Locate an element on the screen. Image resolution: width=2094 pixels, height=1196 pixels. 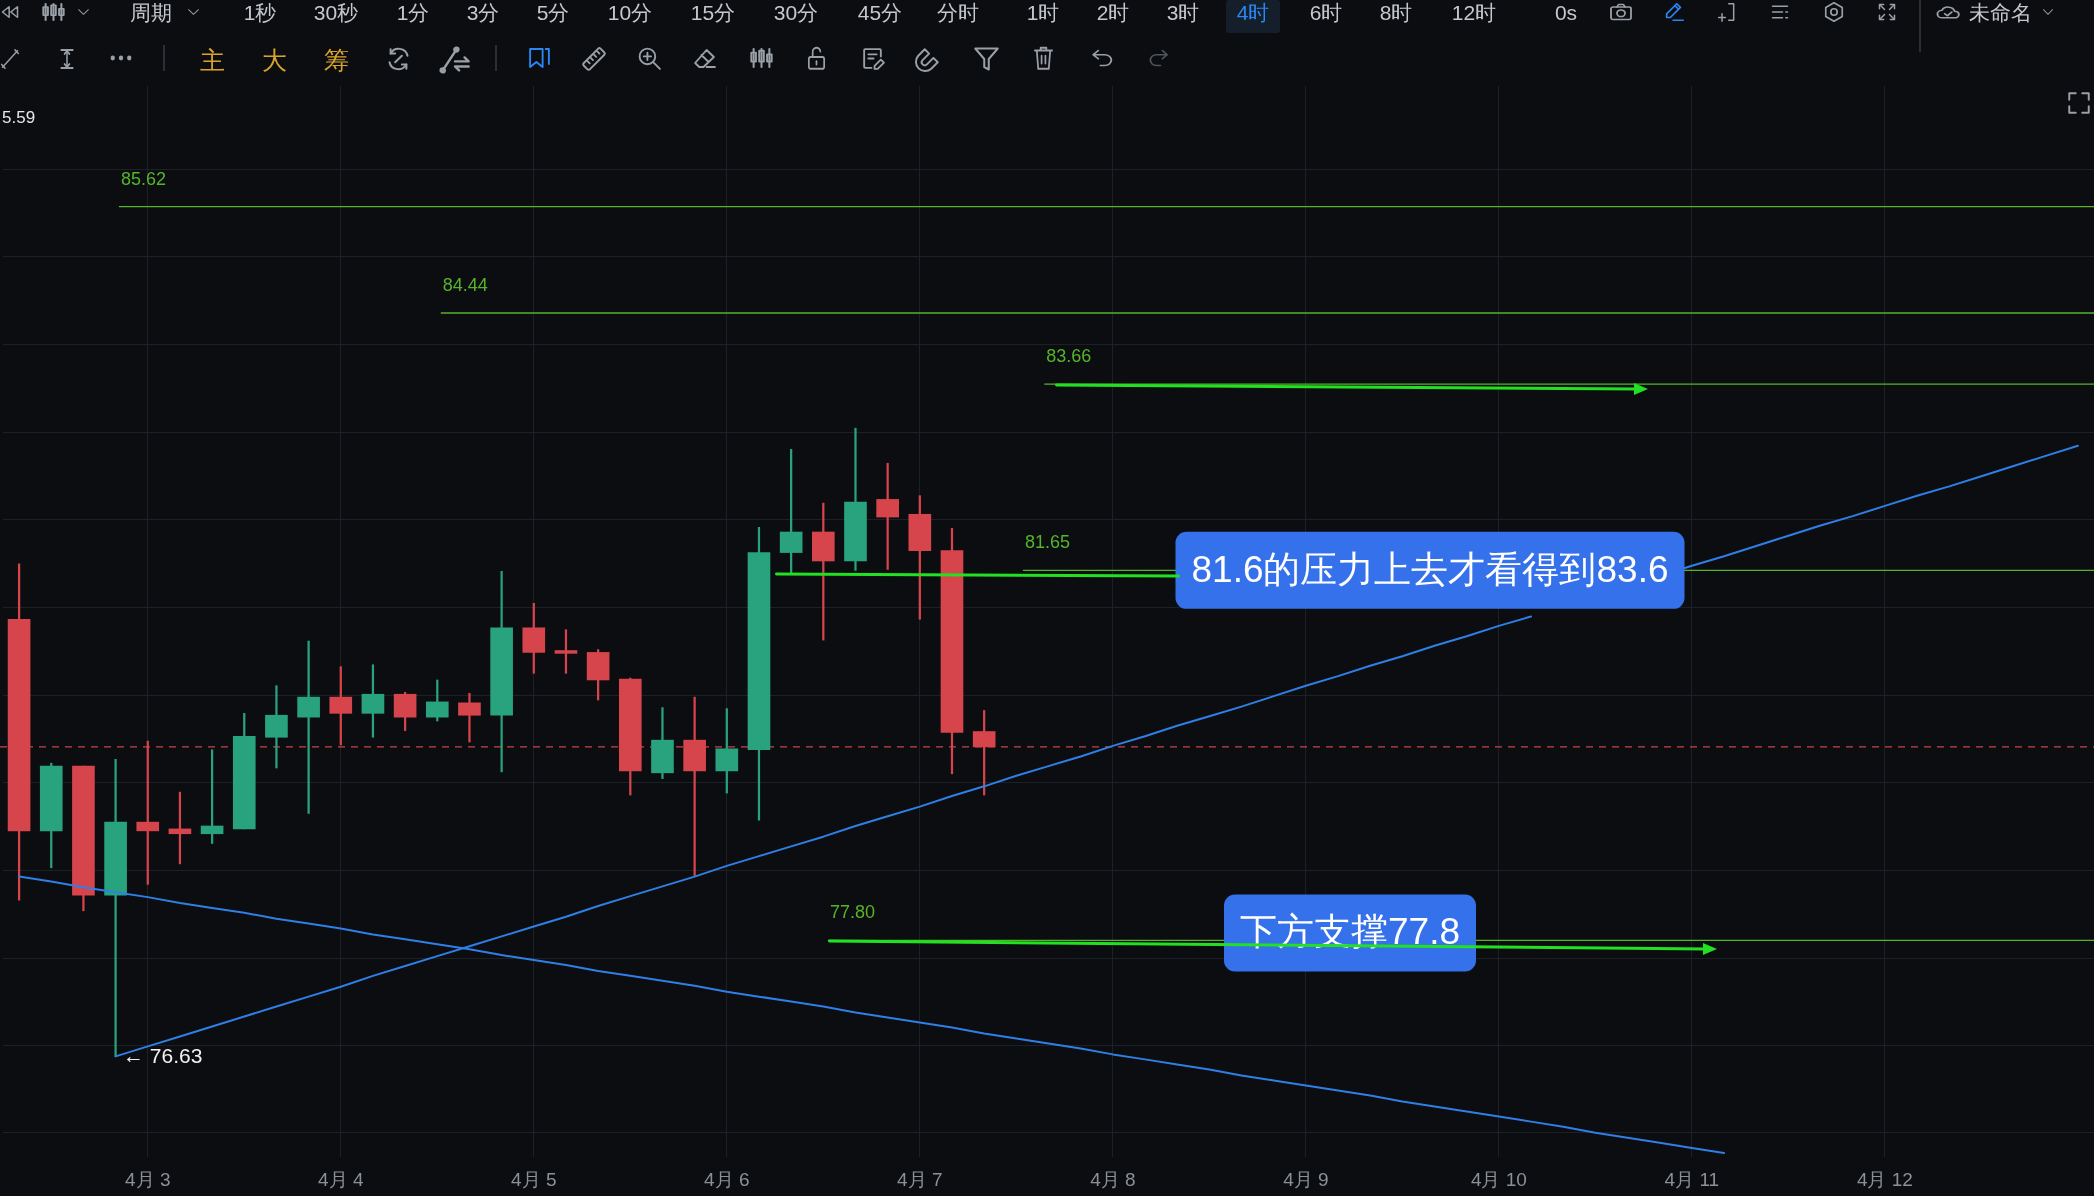
ref-line-label: 77.80 is located at coordinates (852, 912).